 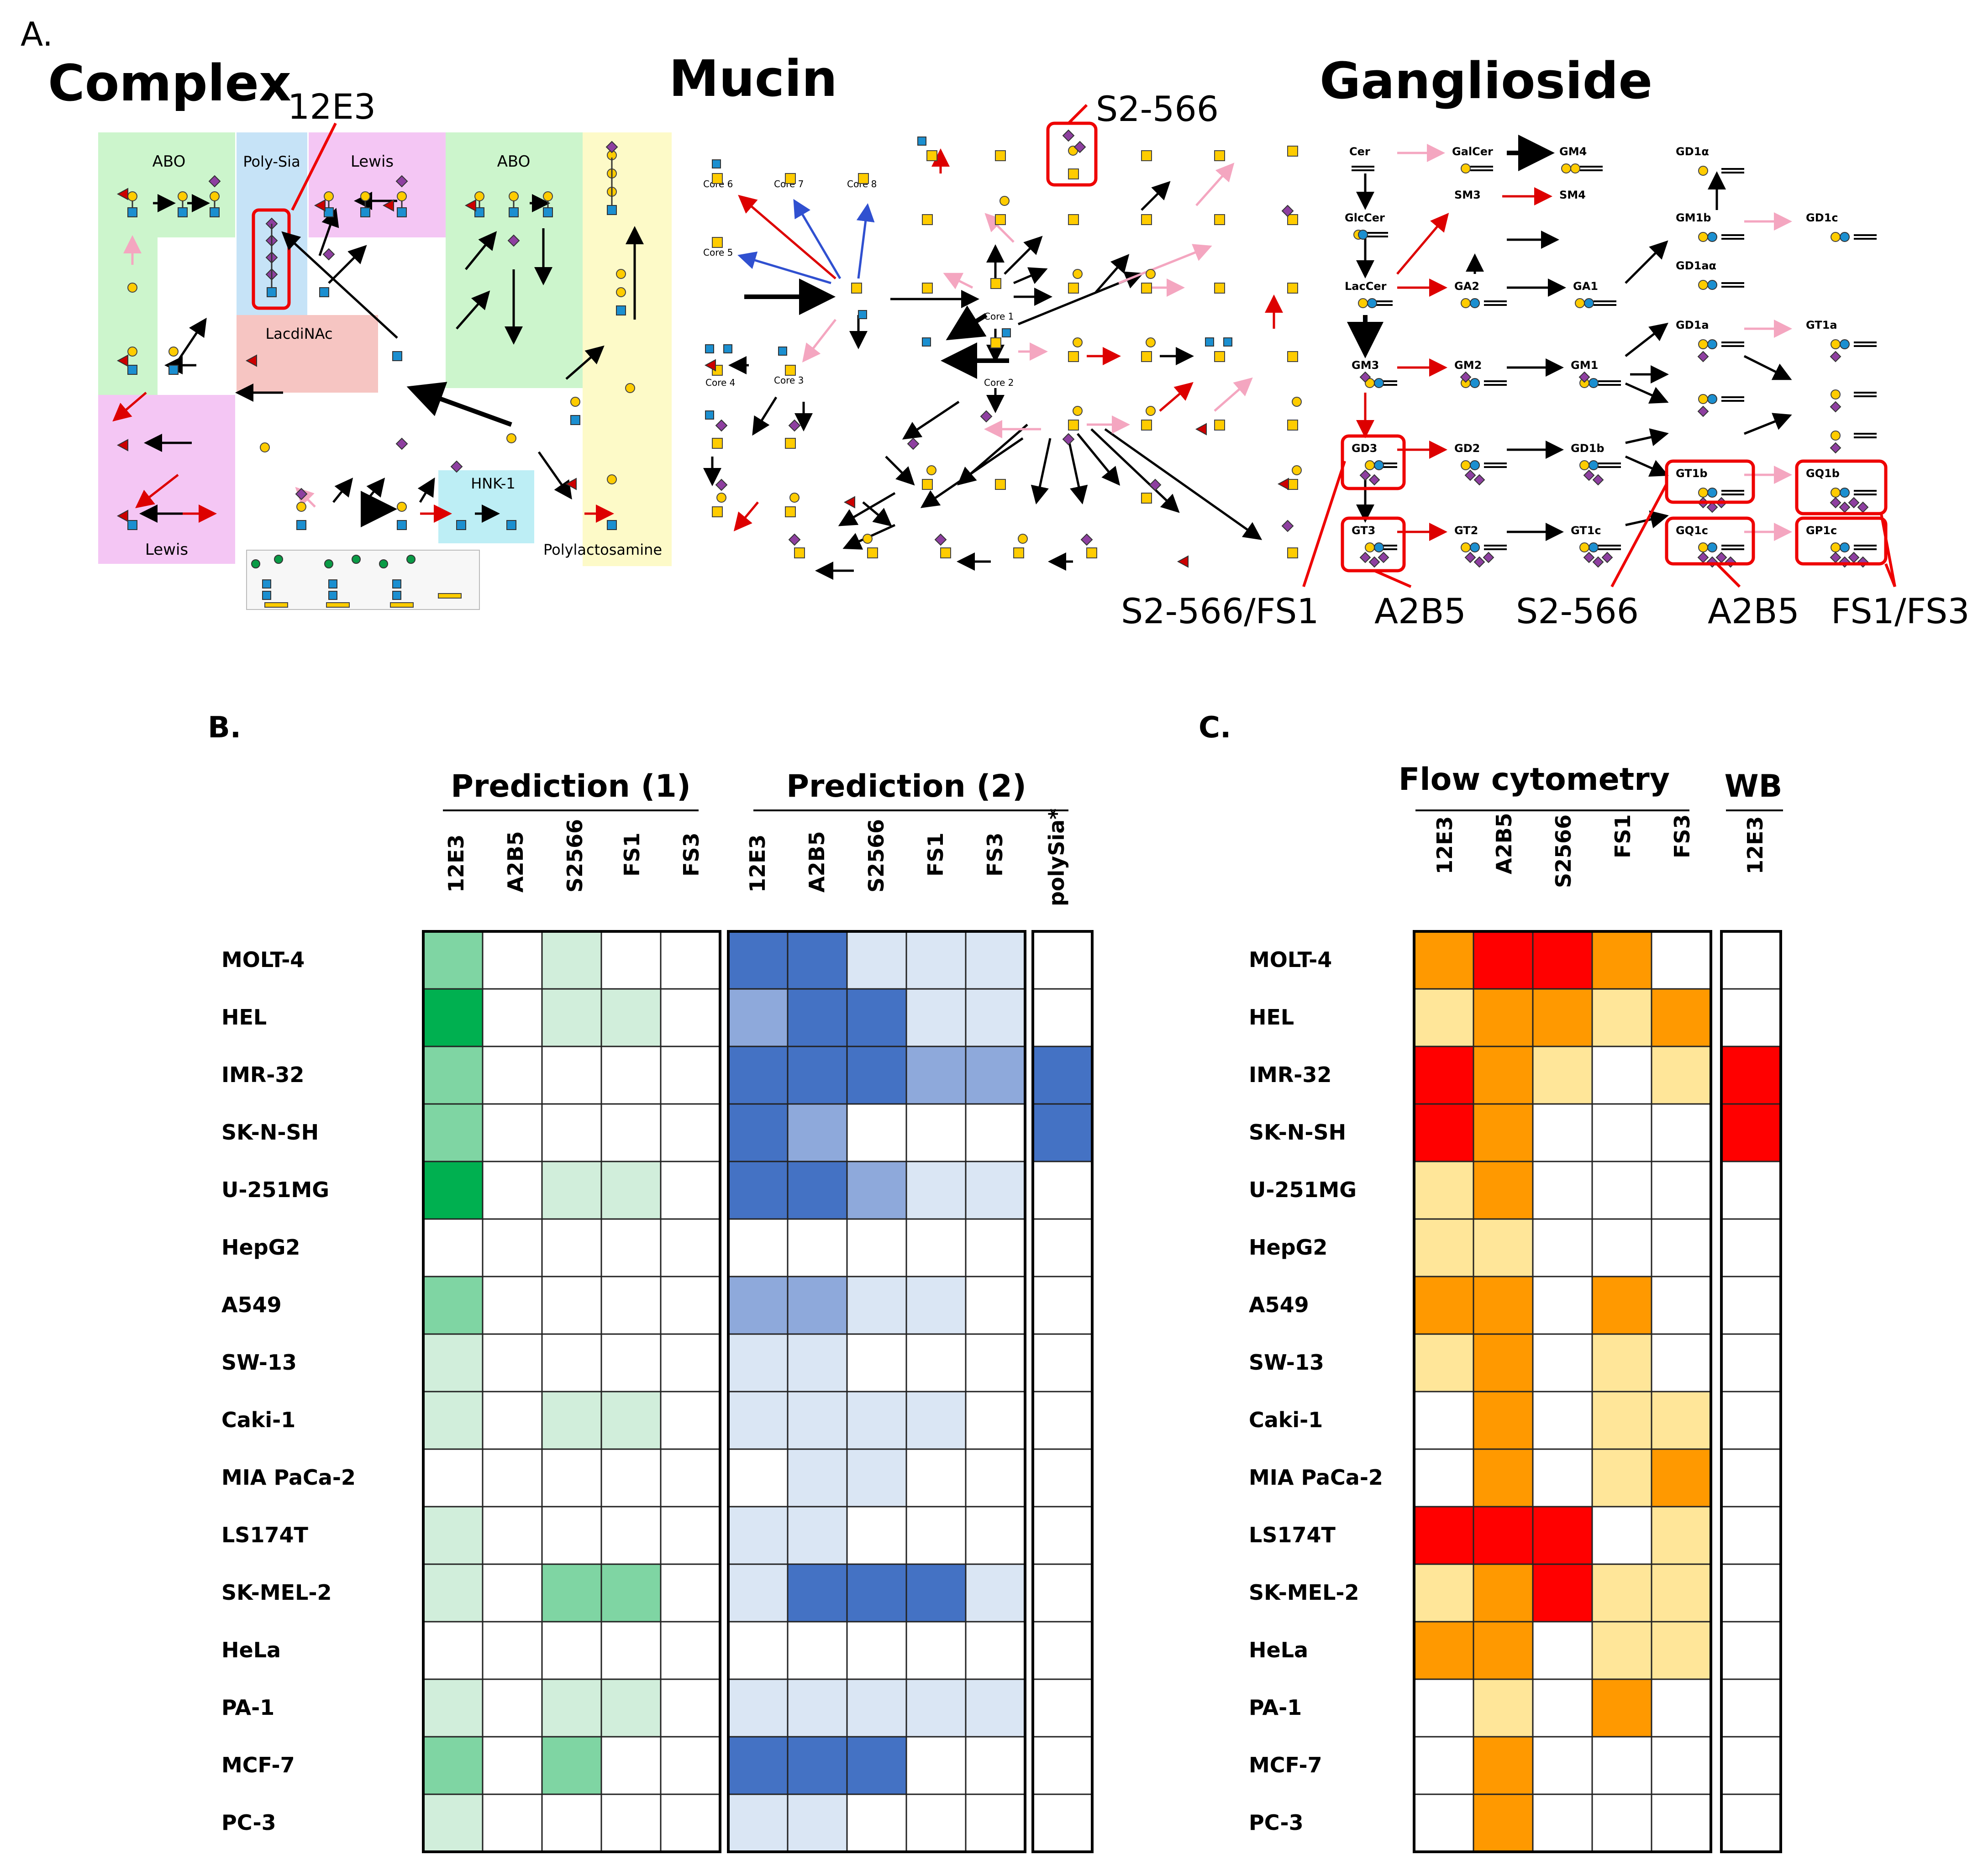 I want to click on gsl-sm3: SM3, so click(x=1468, y=195).